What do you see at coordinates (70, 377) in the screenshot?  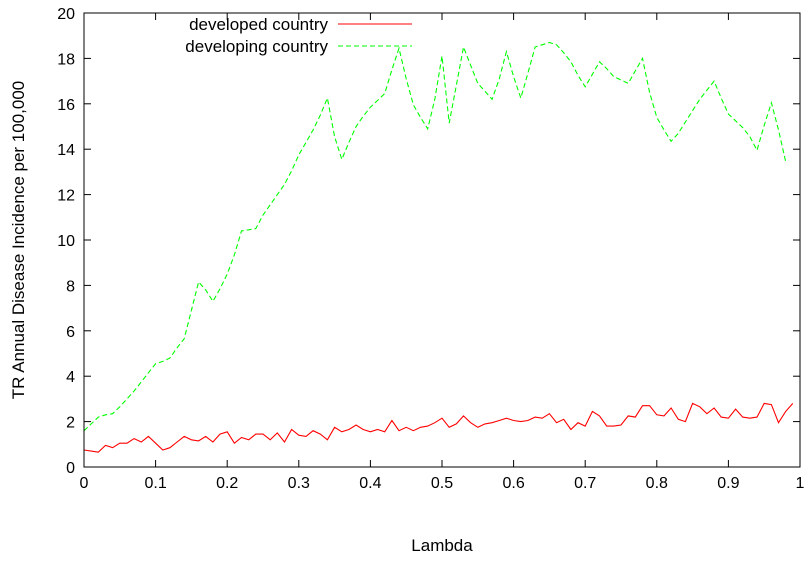 I see `y-tick-label: 4` at bounding box center [70, 377].